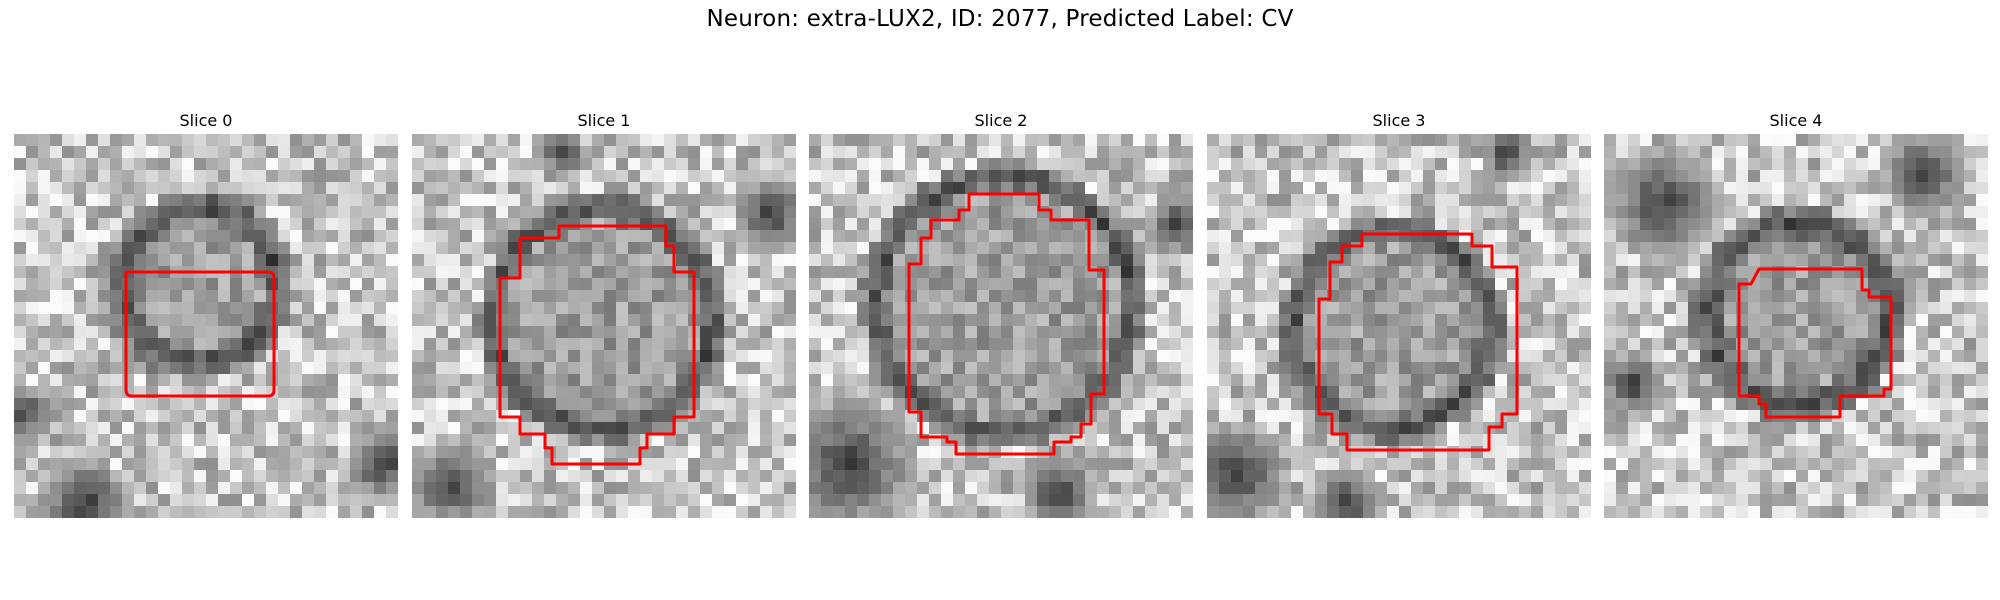  I want to click on slice-4-contour, so click(1815, 343).